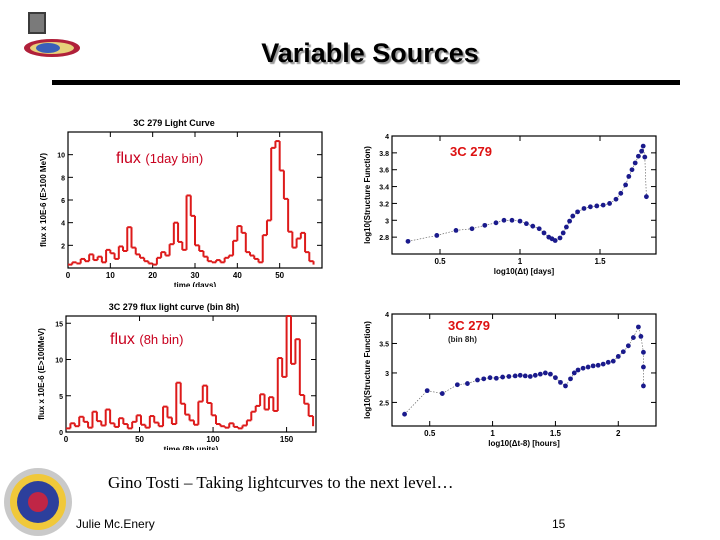 The image size is (720, 540). What do you see at coordinates (384, 204) in the screenshot?
I see `y-tick-label: 3.2` at bounding box center [384, 204].